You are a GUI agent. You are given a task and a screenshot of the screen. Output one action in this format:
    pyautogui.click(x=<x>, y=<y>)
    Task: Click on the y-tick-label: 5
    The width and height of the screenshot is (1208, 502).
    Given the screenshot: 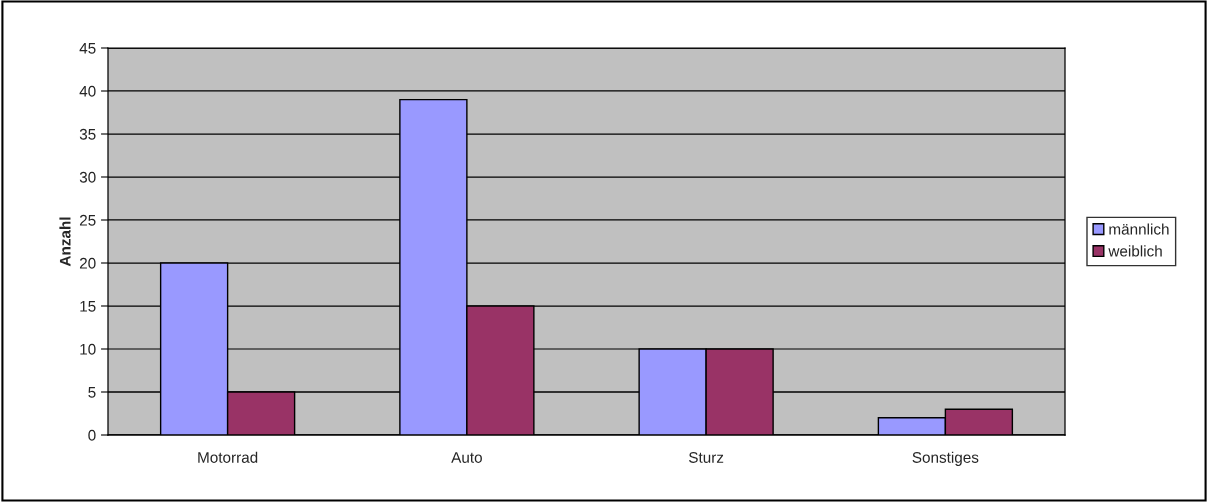 What is the action you would take?
    pyautogui.click(x=92, y=392)
    